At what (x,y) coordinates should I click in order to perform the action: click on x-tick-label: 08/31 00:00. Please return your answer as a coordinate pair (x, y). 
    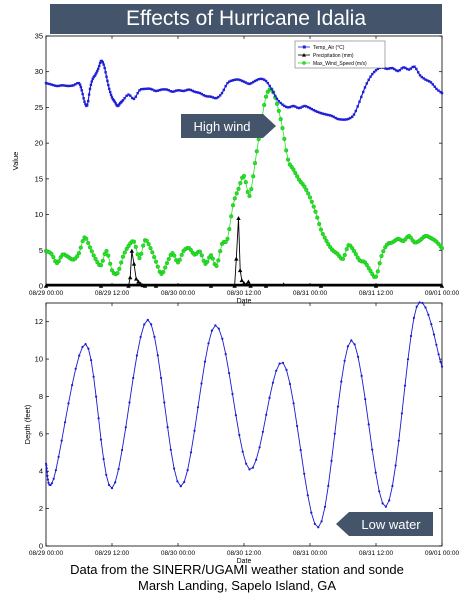
    Looking at the image, I should click on (310, 293).